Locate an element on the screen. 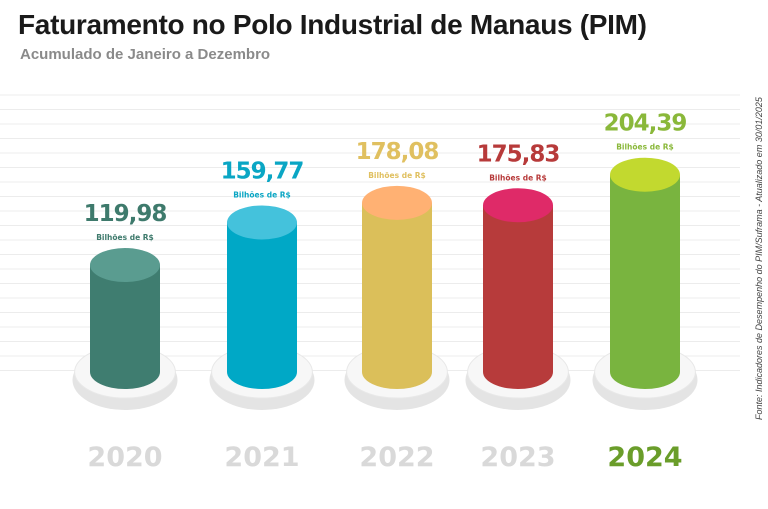 This screenshot has height=509, width=768. bar-2023 is located at coordinates (518, 297).